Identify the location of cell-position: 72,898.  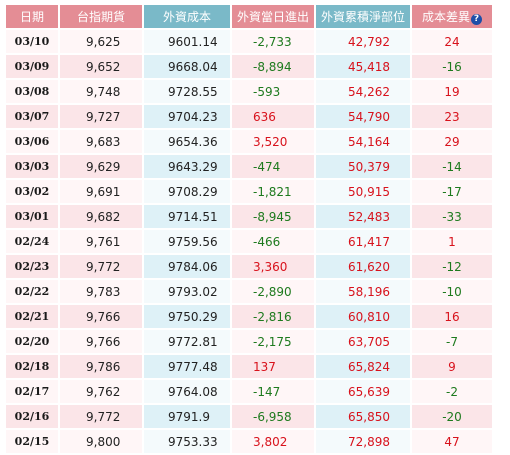
(363, 441).